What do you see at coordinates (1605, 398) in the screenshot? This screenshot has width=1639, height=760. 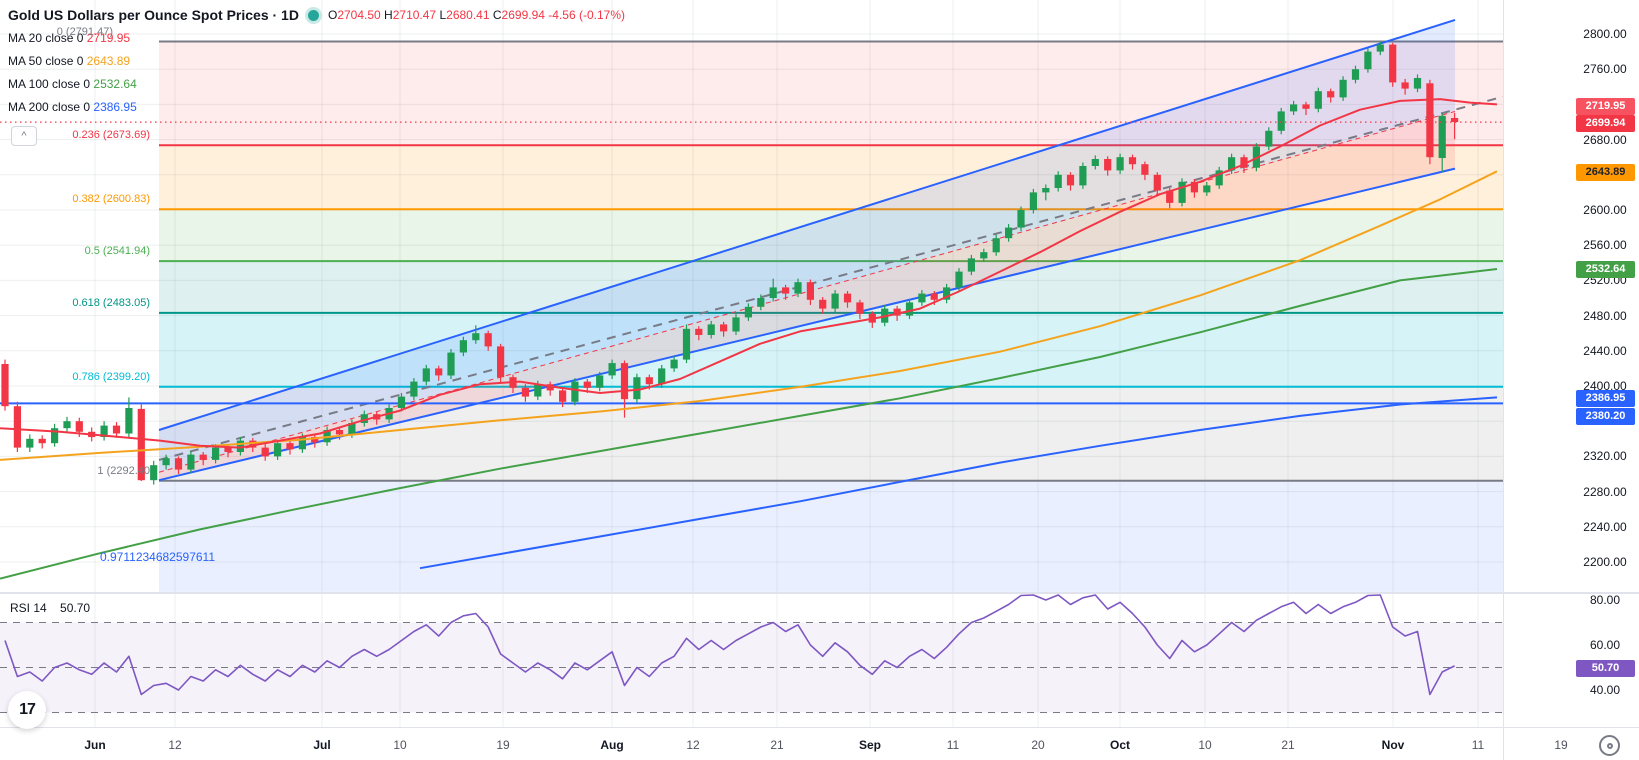 I see `ma200-value-badge: 2386.95` at bounding box center [1605, 398].